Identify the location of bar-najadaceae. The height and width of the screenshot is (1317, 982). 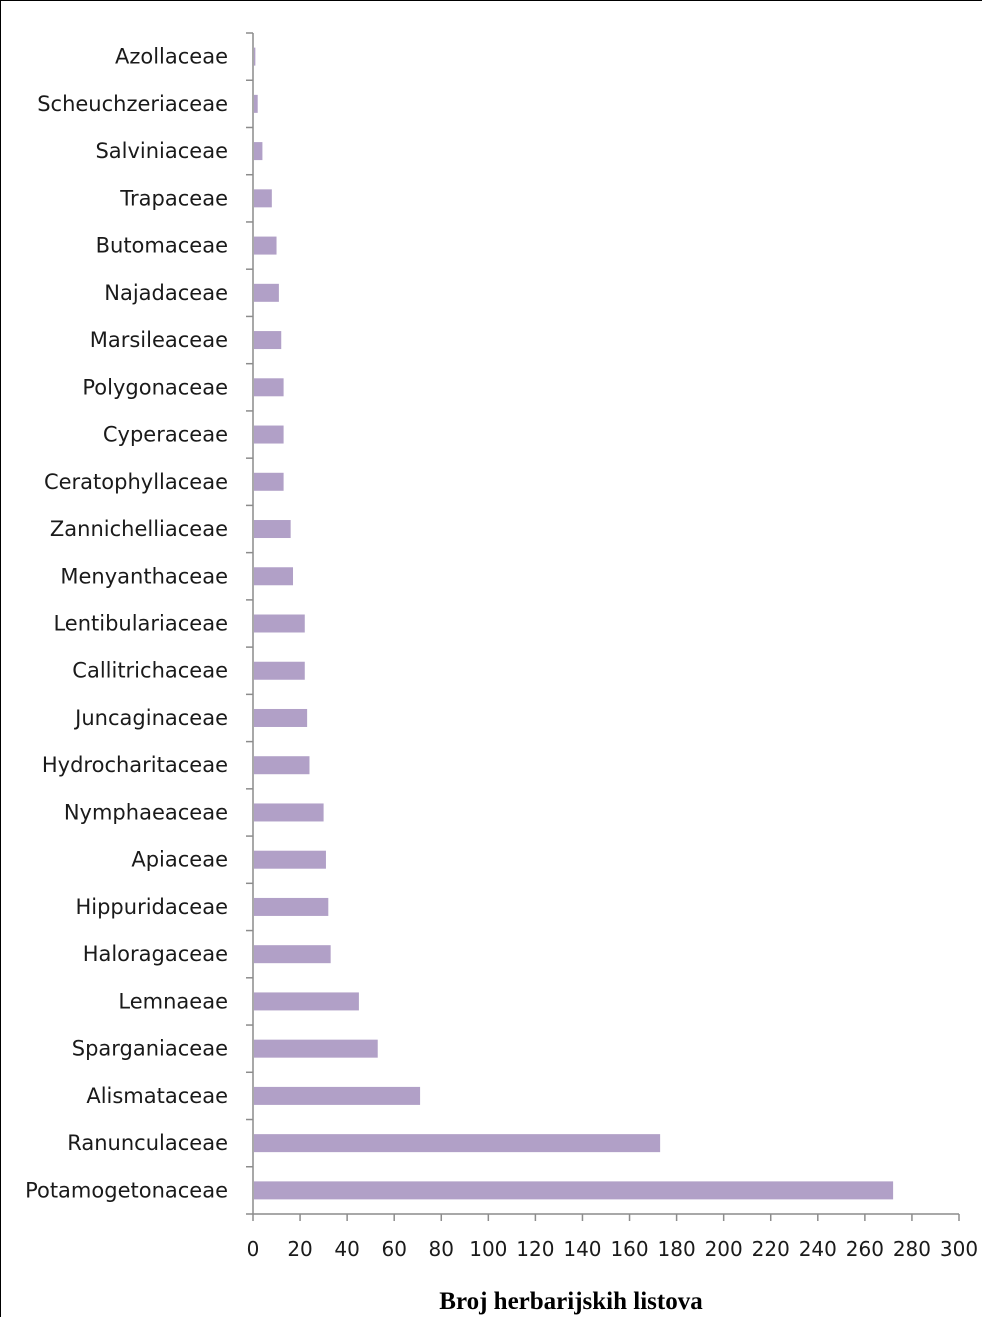
(266, 292).